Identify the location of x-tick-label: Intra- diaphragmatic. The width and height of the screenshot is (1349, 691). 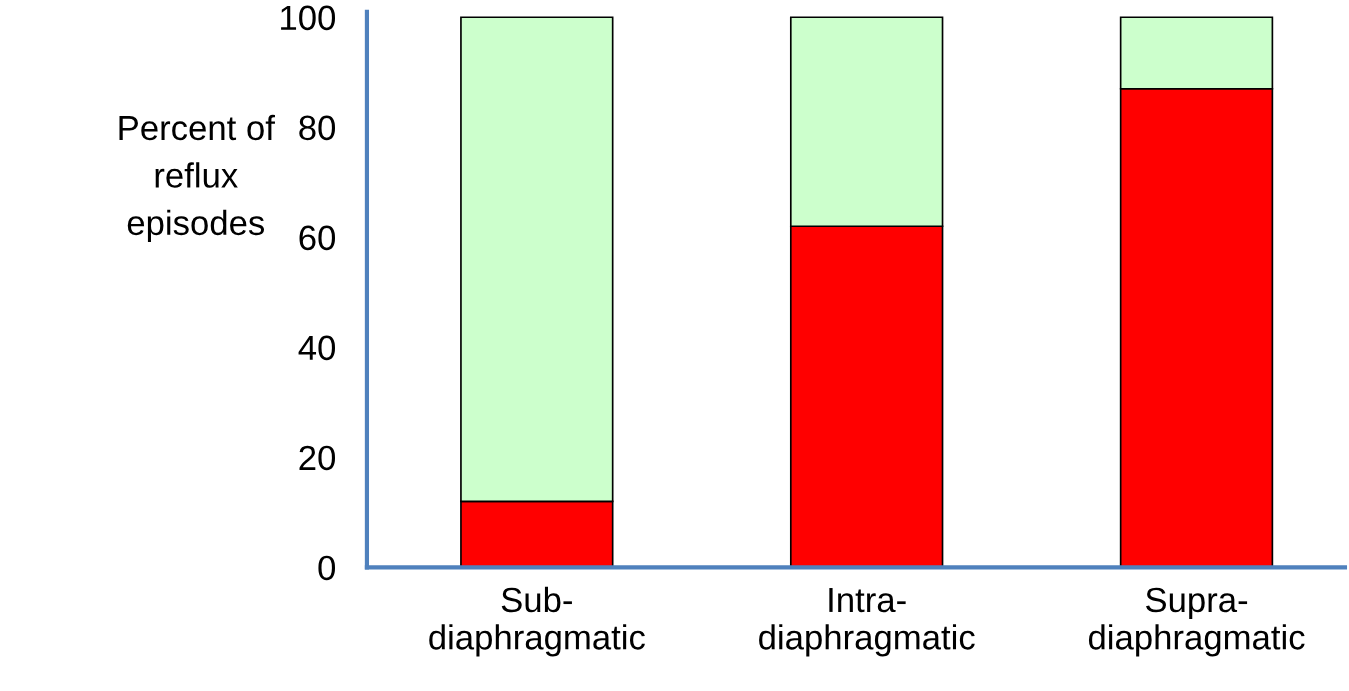
(867, 622).